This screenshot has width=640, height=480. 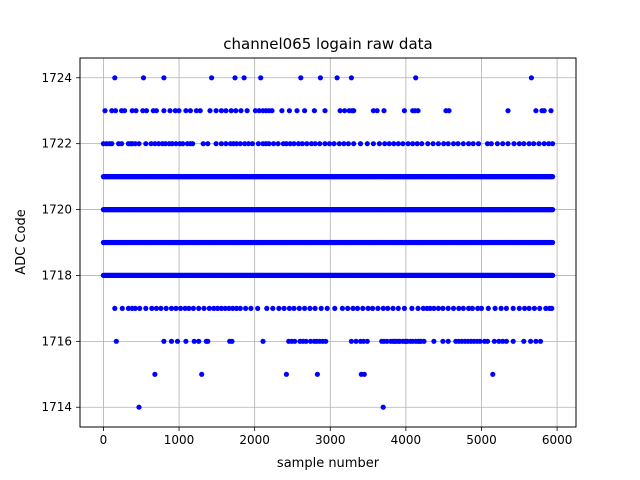 I want to click on y-tick-label: 1722, so click(x=56, y=144).